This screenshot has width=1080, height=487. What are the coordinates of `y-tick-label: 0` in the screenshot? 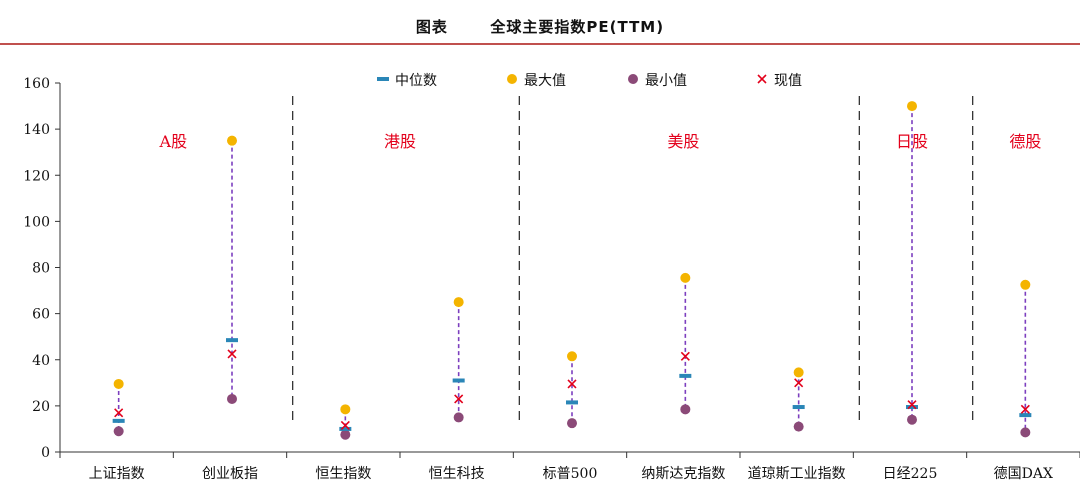 It's located at (45, 453).